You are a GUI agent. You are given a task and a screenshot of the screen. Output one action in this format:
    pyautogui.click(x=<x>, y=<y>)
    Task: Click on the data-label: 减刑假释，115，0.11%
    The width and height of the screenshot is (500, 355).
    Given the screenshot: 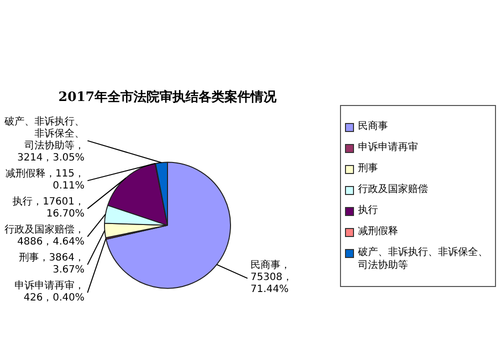 What is the action you would take?
    pyautogui.click(x=44, y=179)
    